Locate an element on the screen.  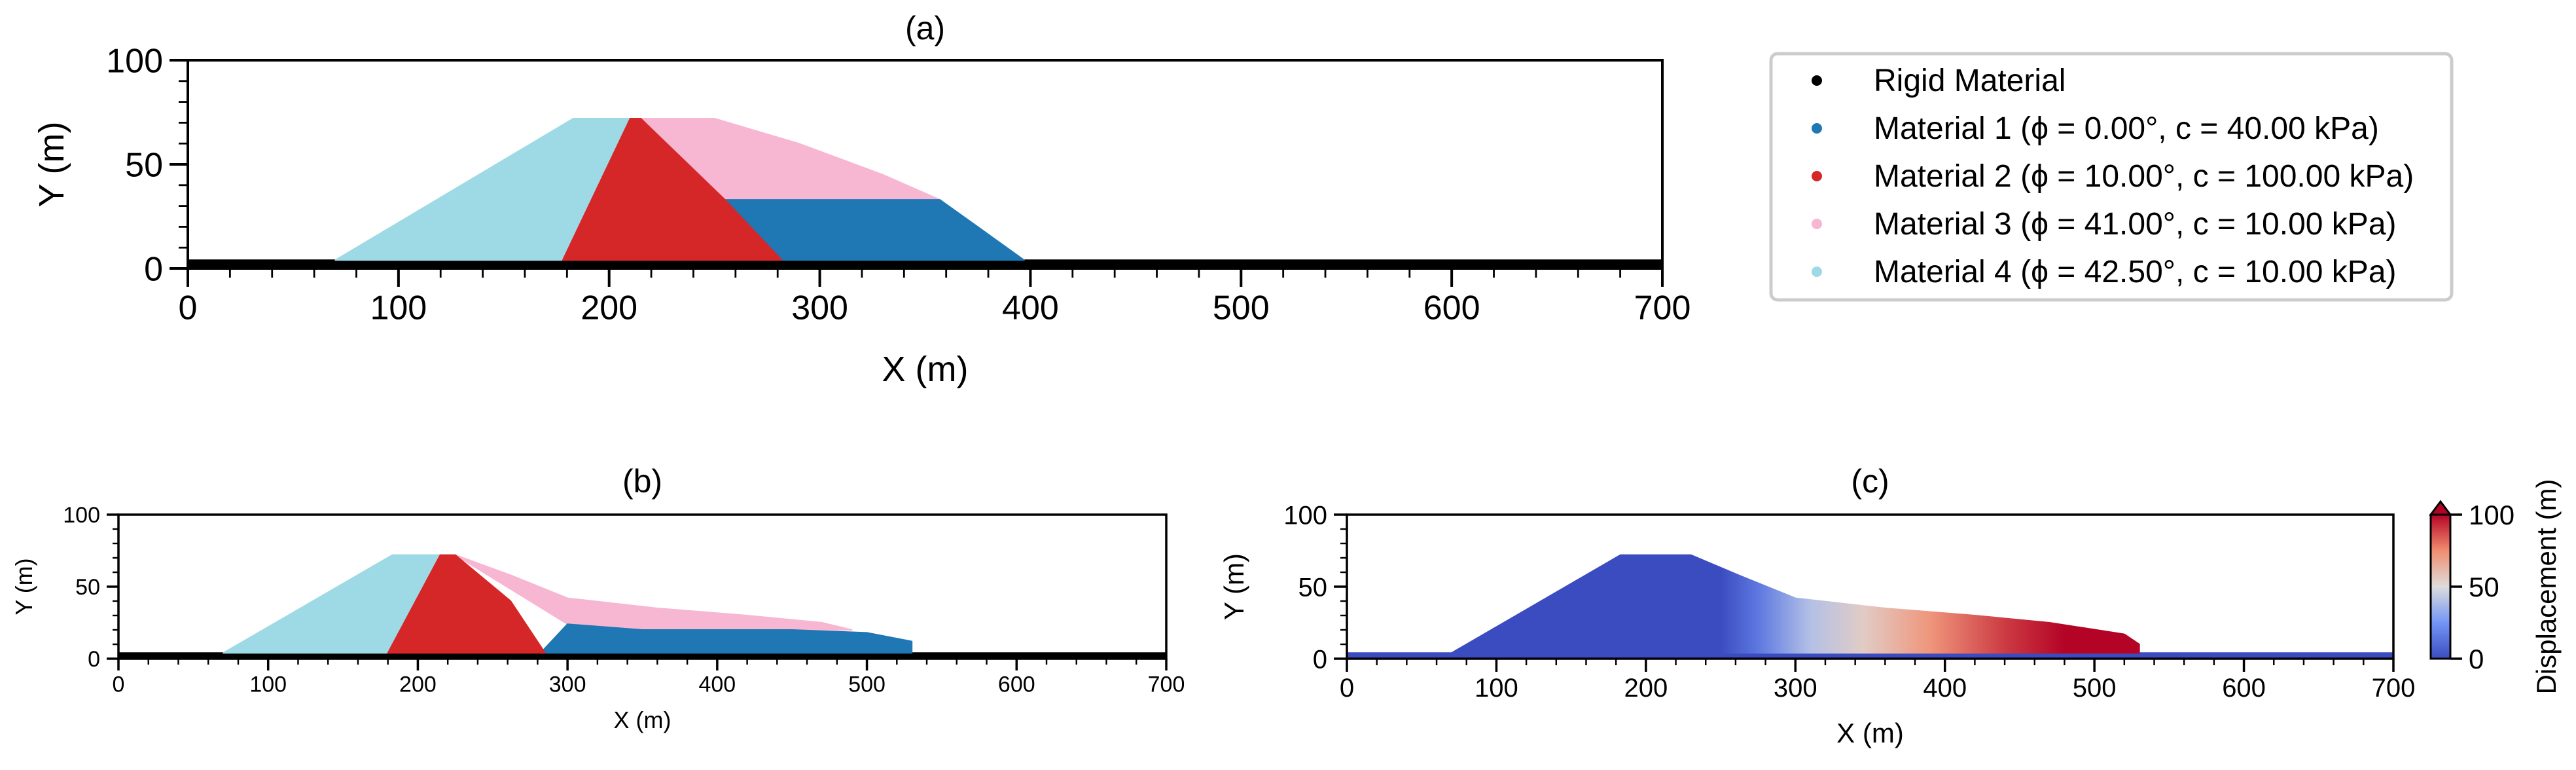
panel-c-x-label: X (m) is located at coordinates (1870, 733).